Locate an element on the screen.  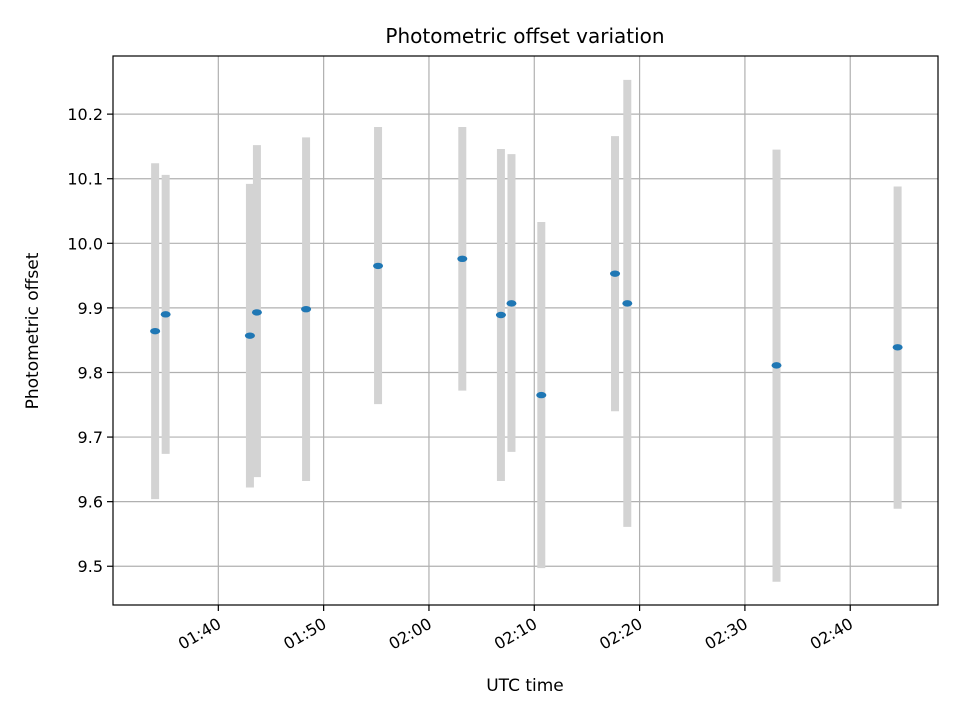
y-tick-label: 9.6 is located at coordinates (90, 502).